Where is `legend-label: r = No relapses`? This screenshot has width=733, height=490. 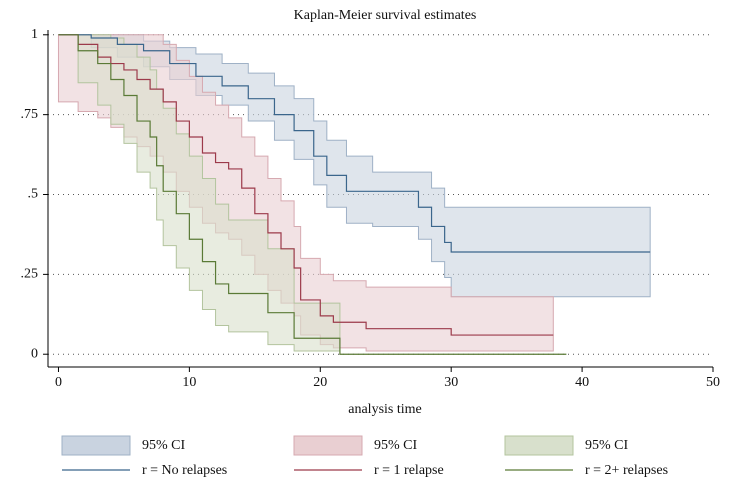
legend-label: r = No relapses is located at coordinates (184, 470).